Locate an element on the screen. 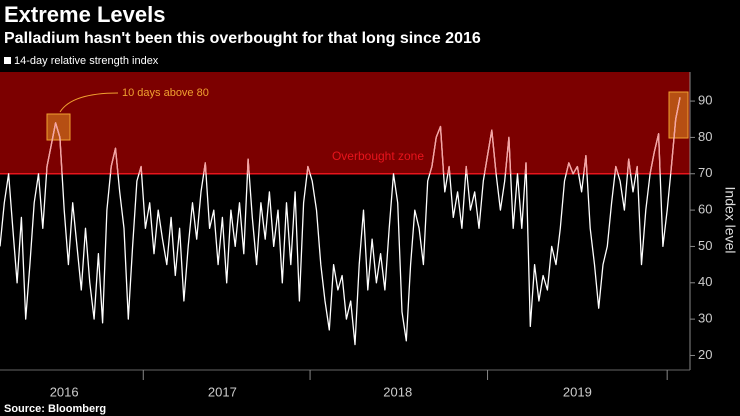  y-tick-label: 30 is located at coordinates (705, 318).